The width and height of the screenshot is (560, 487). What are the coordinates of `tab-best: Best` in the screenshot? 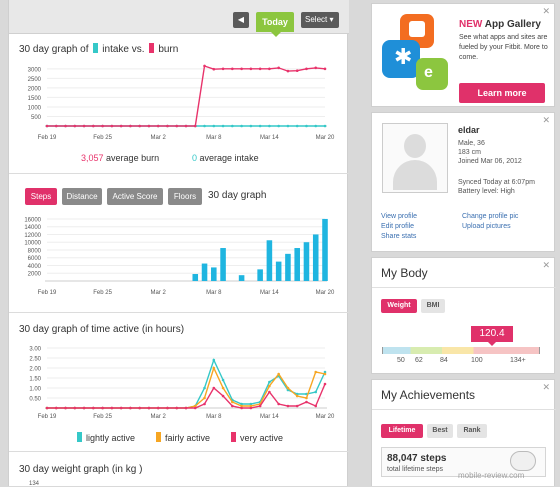 It's located at (440, 431).